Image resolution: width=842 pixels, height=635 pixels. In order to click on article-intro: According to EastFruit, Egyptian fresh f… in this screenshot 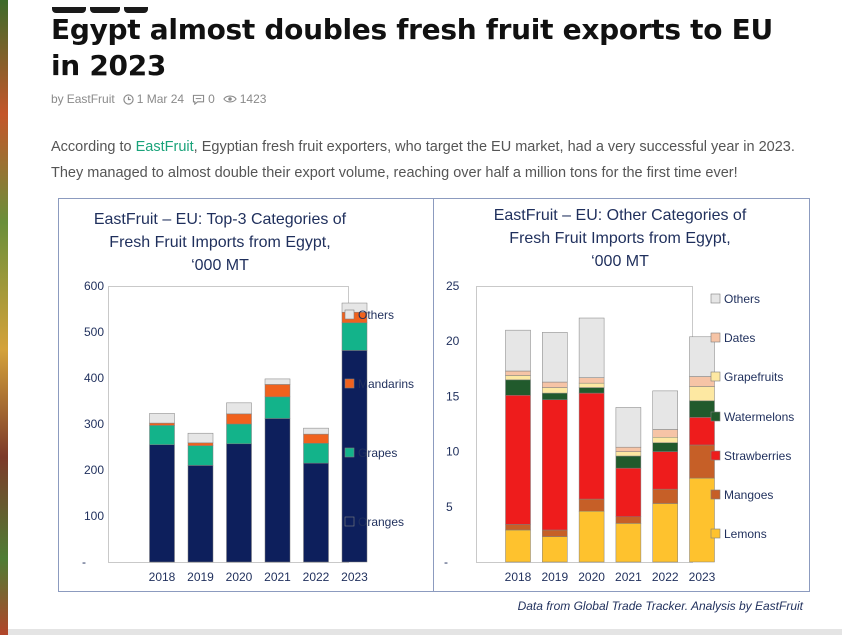, I will do `click(433, 160)`.